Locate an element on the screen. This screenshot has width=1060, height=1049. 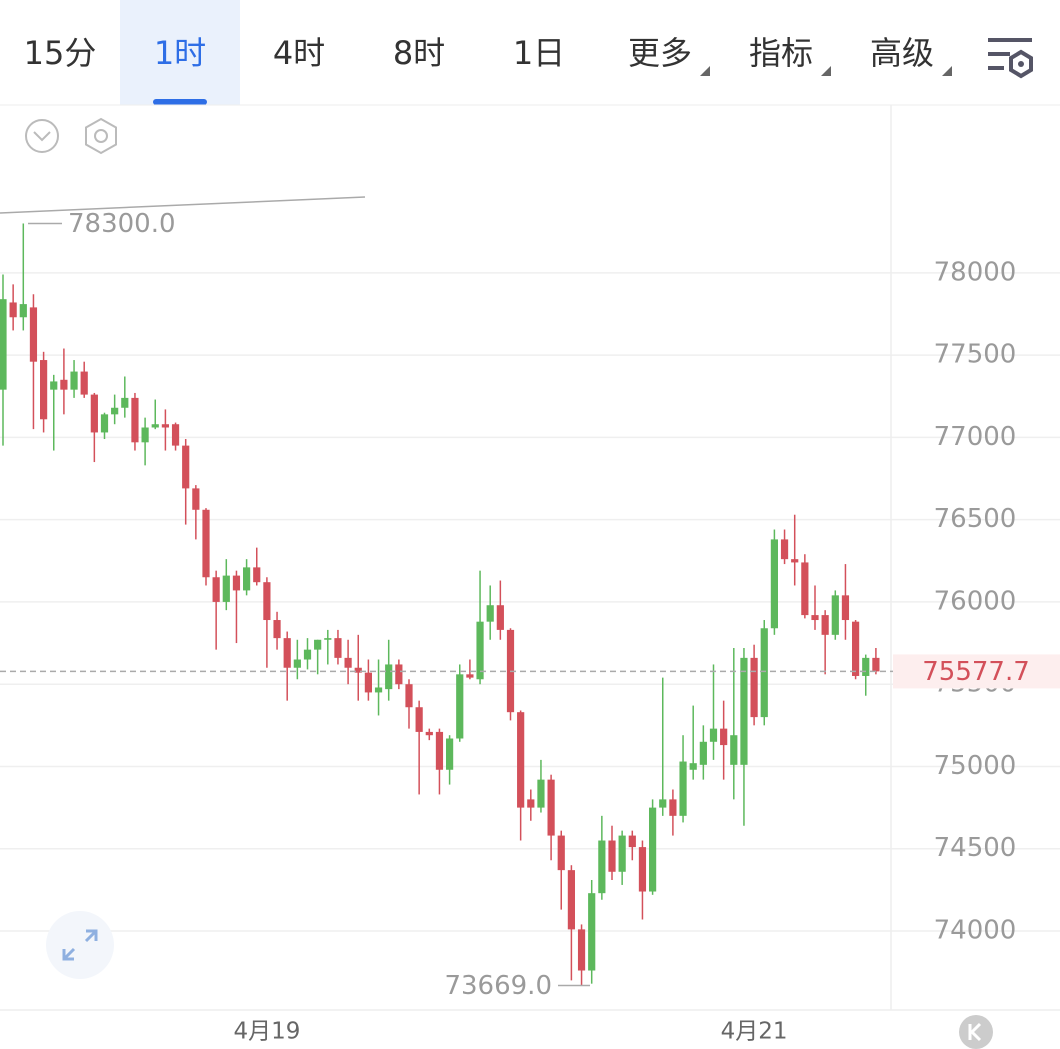
toolbar: 15分 1时 4时 8时 1日 更多 指标 高级 is located at coordinates (488, 52).